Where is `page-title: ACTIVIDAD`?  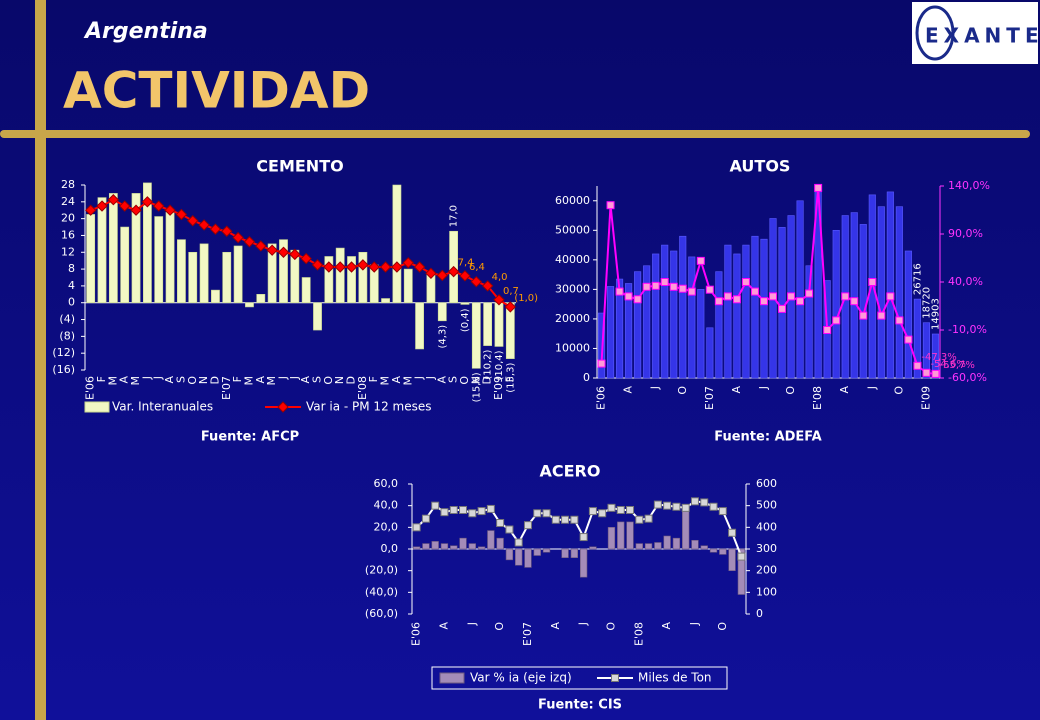
page-title: ACTIVIDAD is located at coordinates (216, 91).